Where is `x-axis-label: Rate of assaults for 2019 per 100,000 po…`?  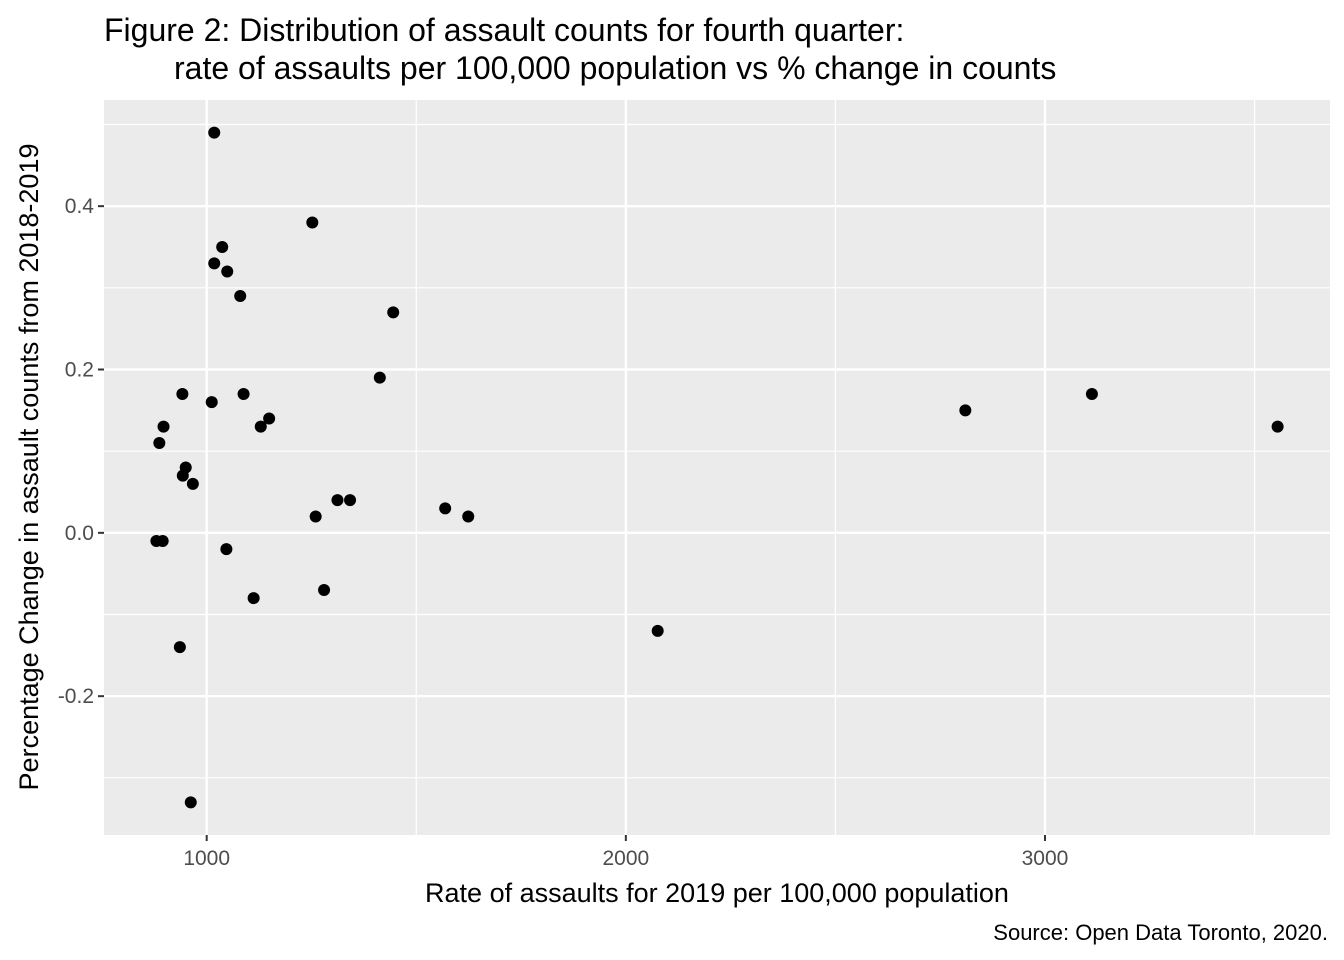 x-axis-label: Rate of assaults for 2019 per 100,000 po… is located at coordinates (717, 893).